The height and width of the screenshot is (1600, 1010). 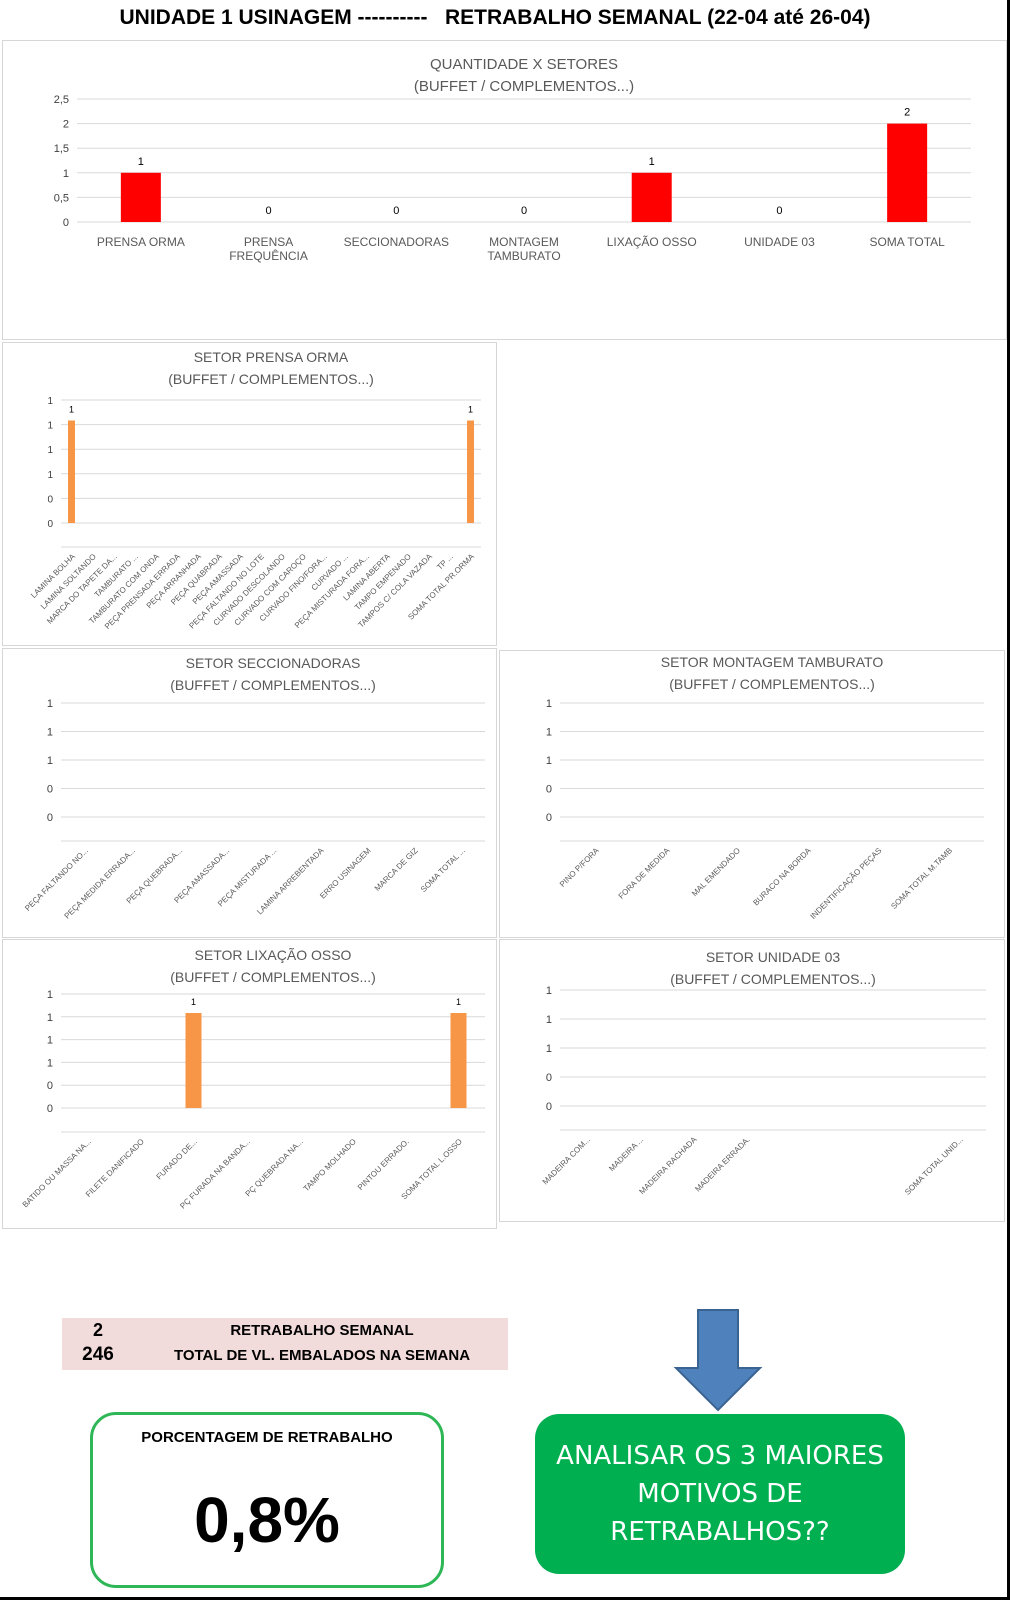 What do you see at coordinates (652, 242) in the screenshot?
I see `category-label: LIXAÇÃO OSSO` at bounding box center [652, 242].